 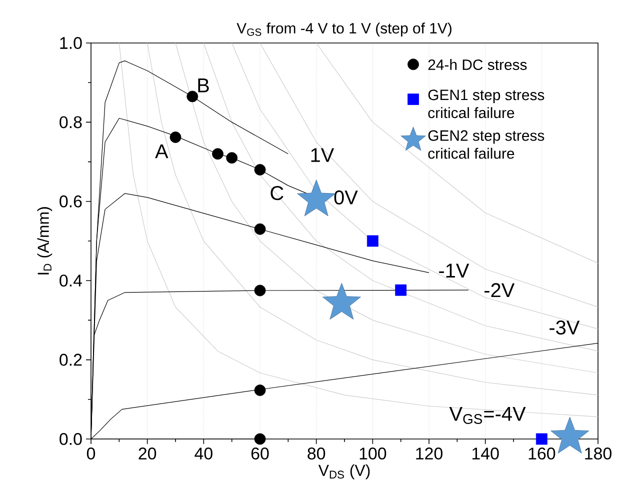 What do you see at coordinates (477, 64) in the screenshot?
I see `legend-label: 24-h DC stress` at bounding box center [477, 64].